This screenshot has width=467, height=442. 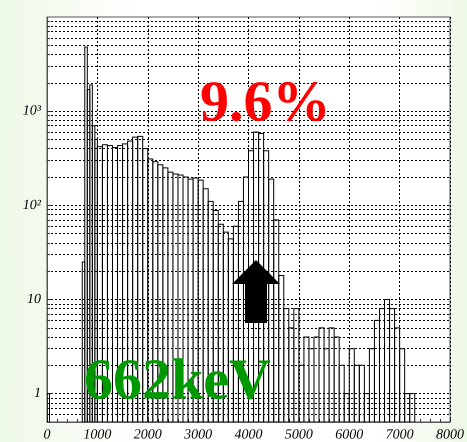 What do you see at coordinates (265, 101) in the screenshot?
I see `annotation: 9.6%` at bounding box center [265, 101].